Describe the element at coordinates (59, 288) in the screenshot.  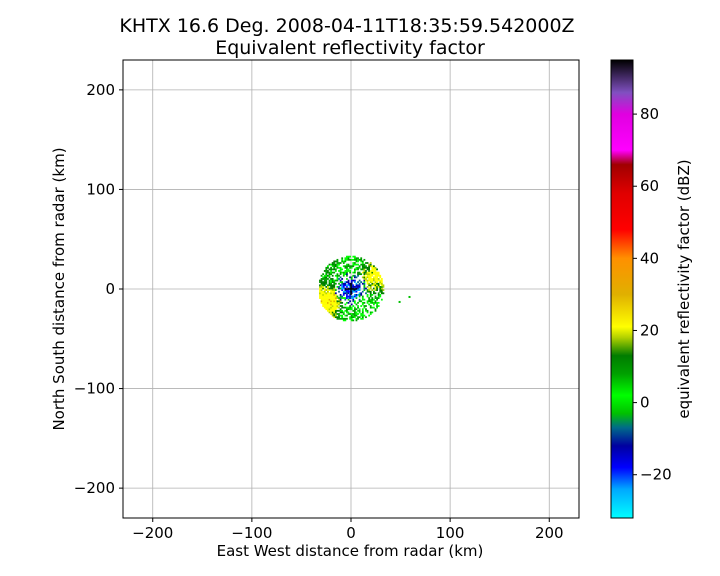
I see `y-axis-label: North South distance from radar (km)` at that location.